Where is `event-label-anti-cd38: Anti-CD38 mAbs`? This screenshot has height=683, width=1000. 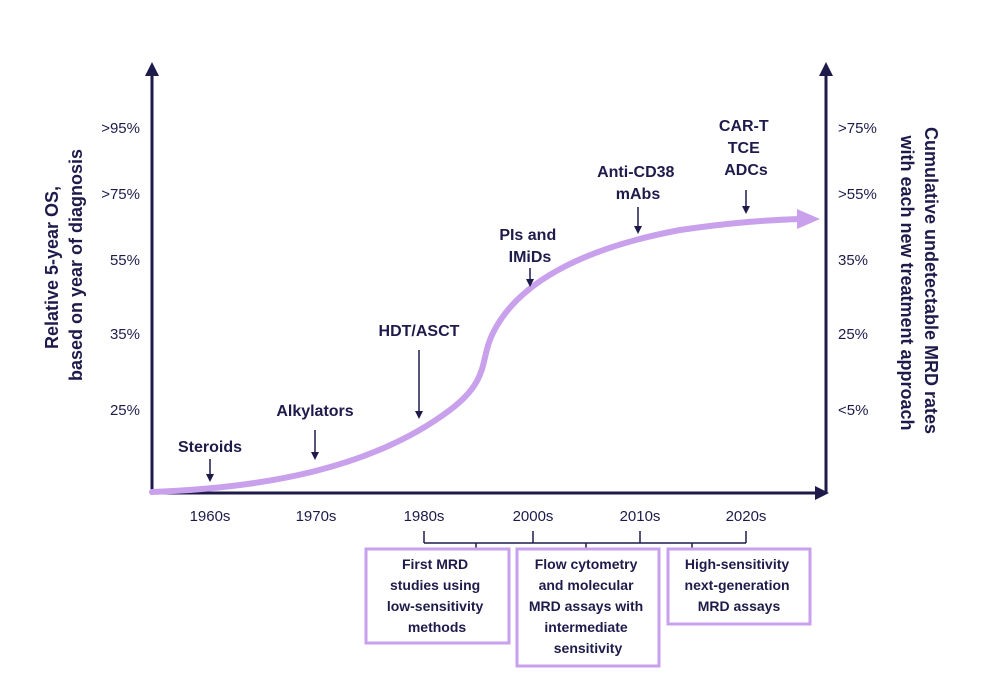 event-label-anti-cd38: Anti-CD38 mAbs is located at coordinates (638, 183).